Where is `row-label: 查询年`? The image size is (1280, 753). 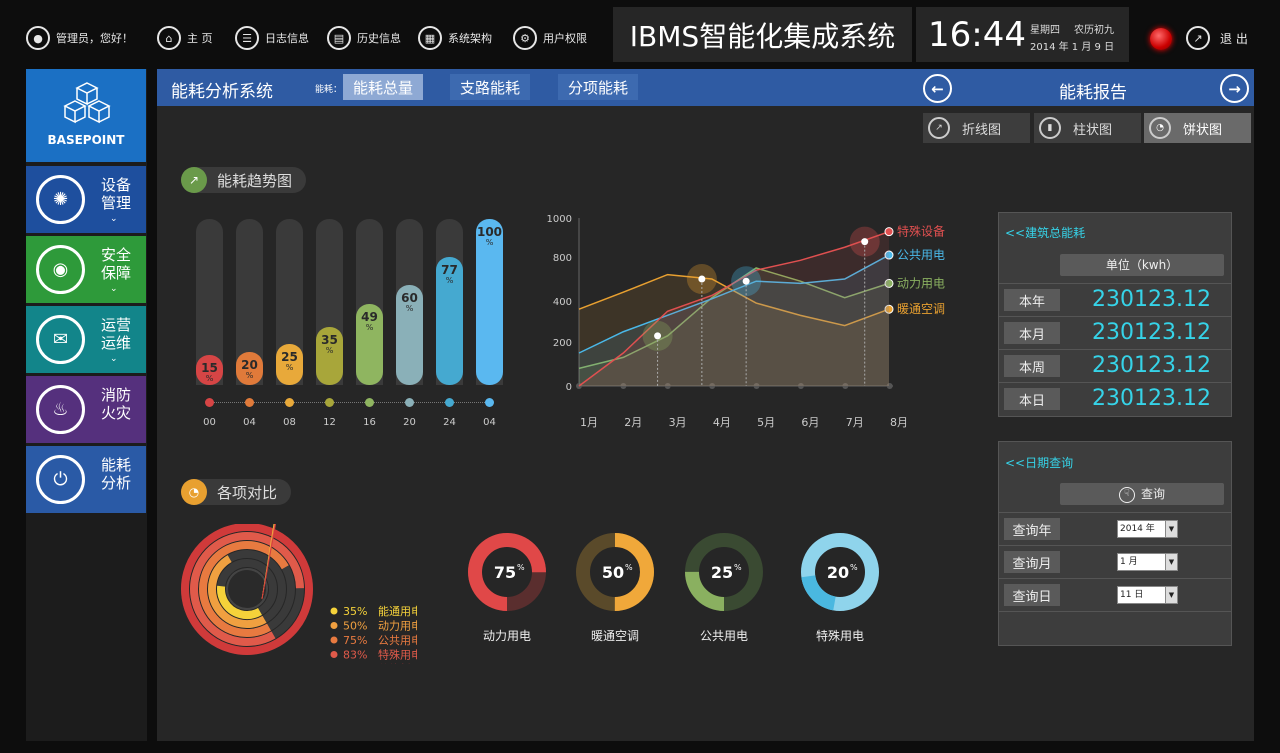
row-label: 查询年 is located at coordinates (1032, 529).